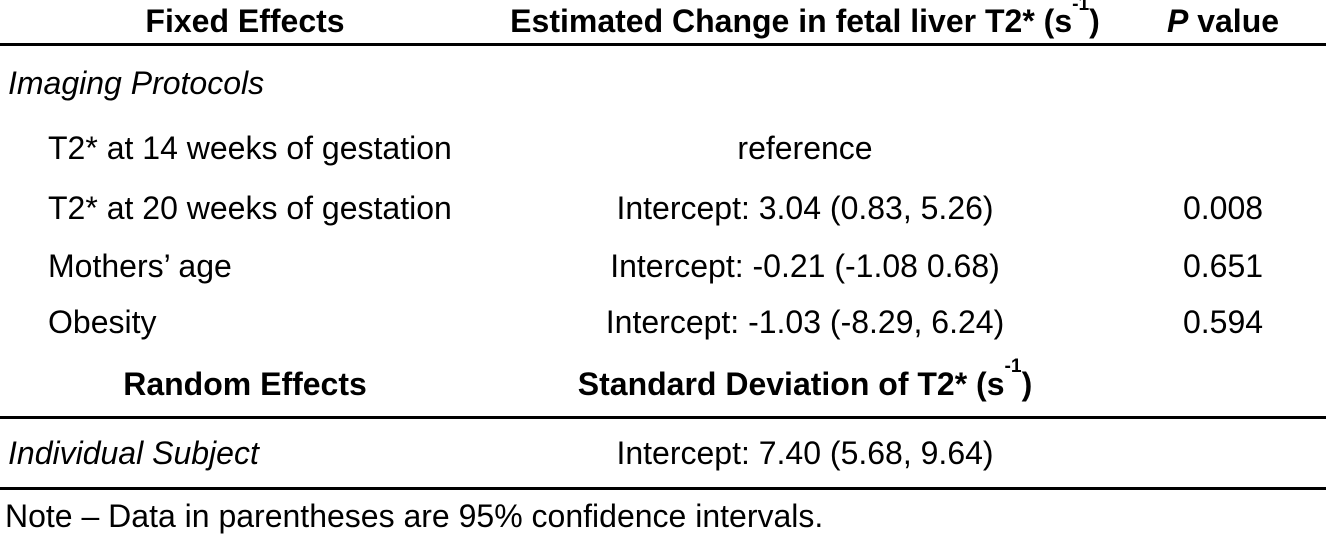 Image resolution: width=1326 pixels, height=542 pixels. What do you see at coordinates (245, 383) in the screenshot?
I see `random-effects-column-header: Random Effects` at bounding box center [245, 383].